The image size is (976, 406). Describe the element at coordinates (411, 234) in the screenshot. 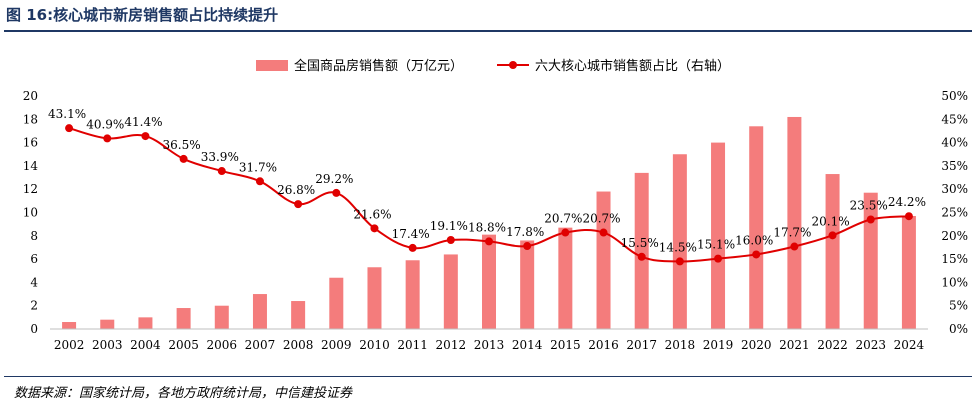

I see `line-data-label: 17.4%` at that location.